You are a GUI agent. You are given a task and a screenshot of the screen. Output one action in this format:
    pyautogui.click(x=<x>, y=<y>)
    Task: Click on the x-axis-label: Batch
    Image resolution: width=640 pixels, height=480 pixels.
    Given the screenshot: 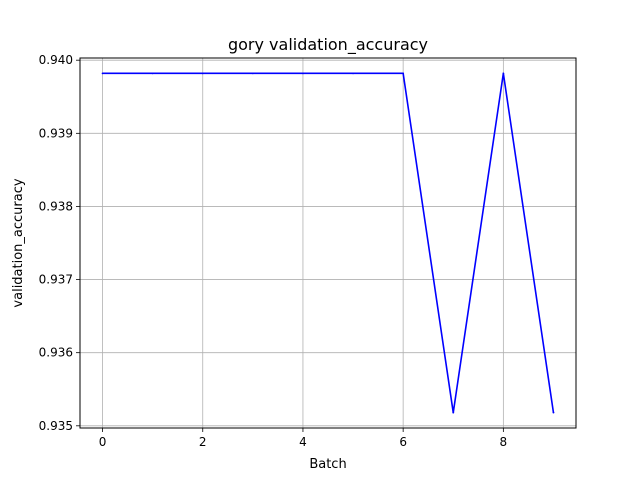 What is the action you would take?
    pyautogui.click(x=327, y=464)
    